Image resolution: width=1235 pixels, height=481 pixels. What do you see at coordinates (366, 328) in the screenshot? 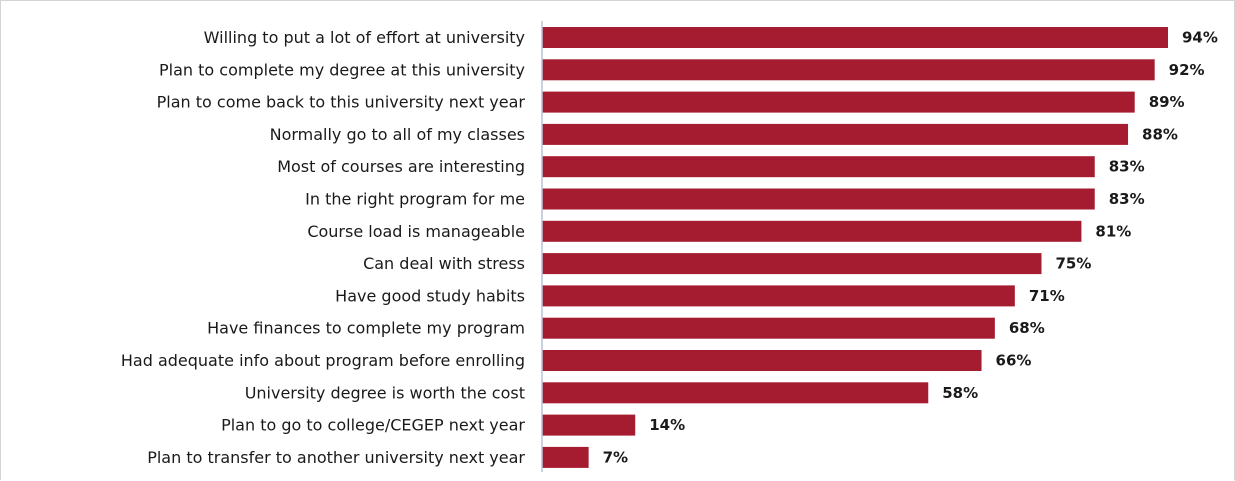
I see `category-label: Have finances to complete my program` at bounding box center [366, 328].